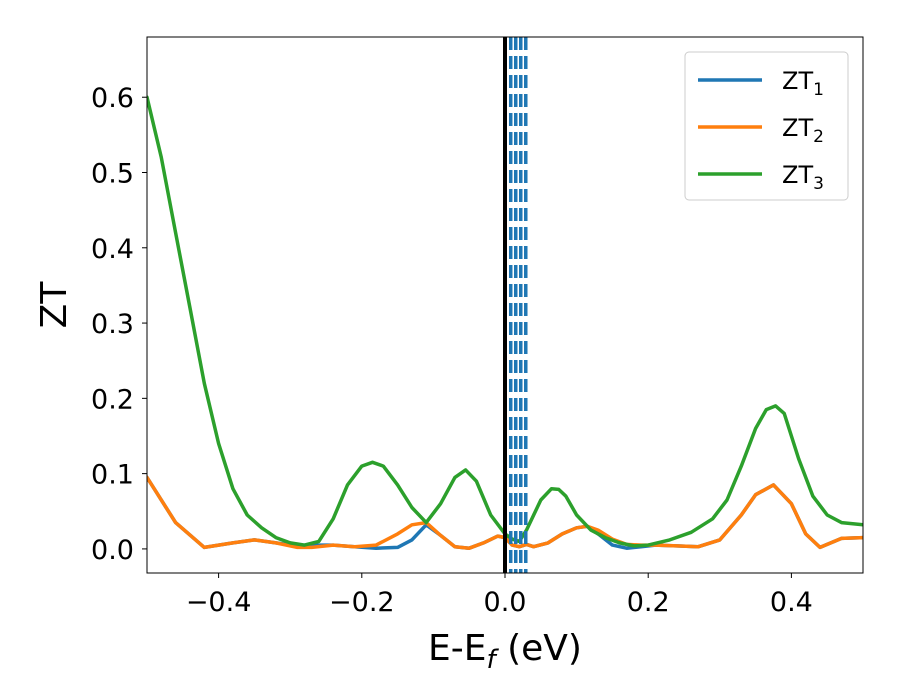 This screenshot has width=900, height=700. Describe the element at coordinates (112, 174) in the screenshot. I see `y-tick-label: 0.5` at that location.